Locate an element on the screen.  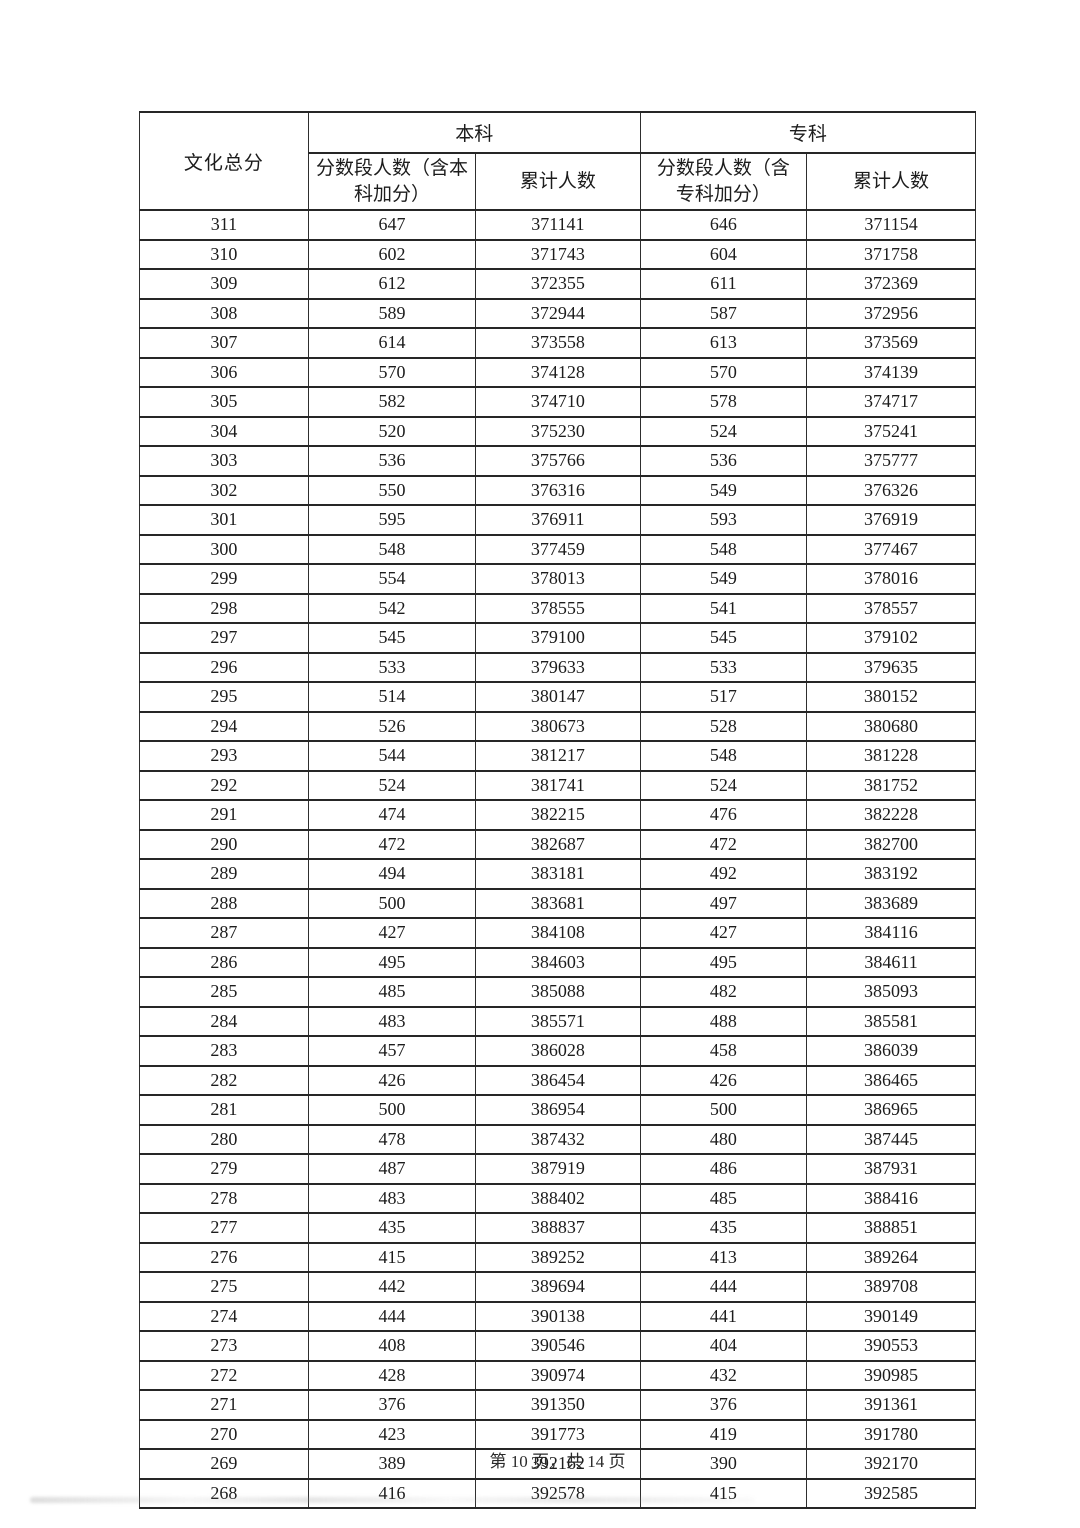
table-cell: 377459 is located at coordinates (558, 549).